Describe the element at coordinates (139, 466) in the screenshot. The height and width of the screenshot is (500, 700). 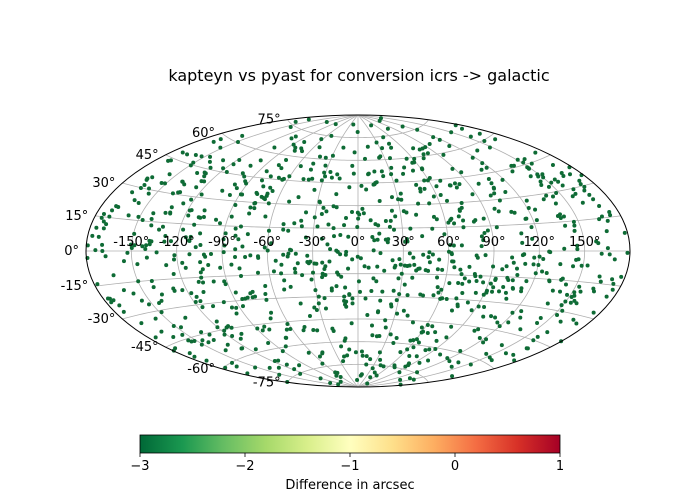
I see `colorbar-tick-label: −3` at that location.